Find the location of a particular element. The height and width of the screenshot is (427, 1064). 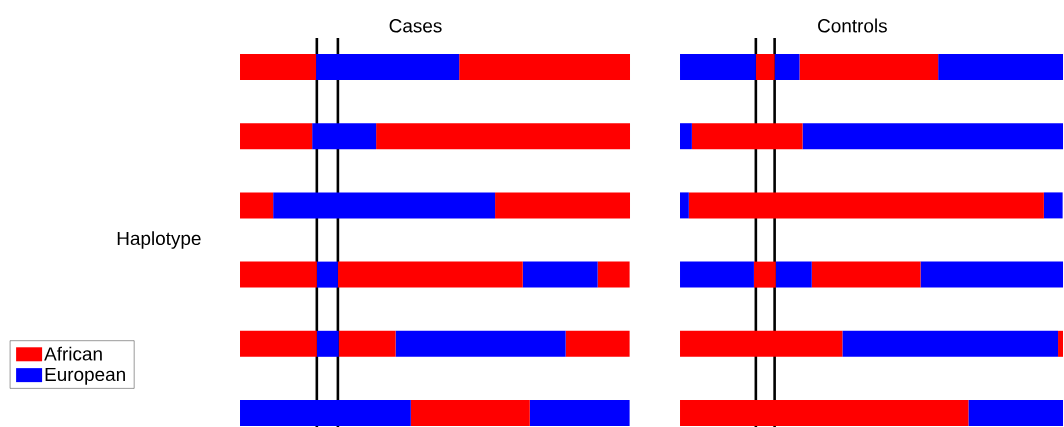

y-axis-title: Haplotype is located at coordinates (159, 240).